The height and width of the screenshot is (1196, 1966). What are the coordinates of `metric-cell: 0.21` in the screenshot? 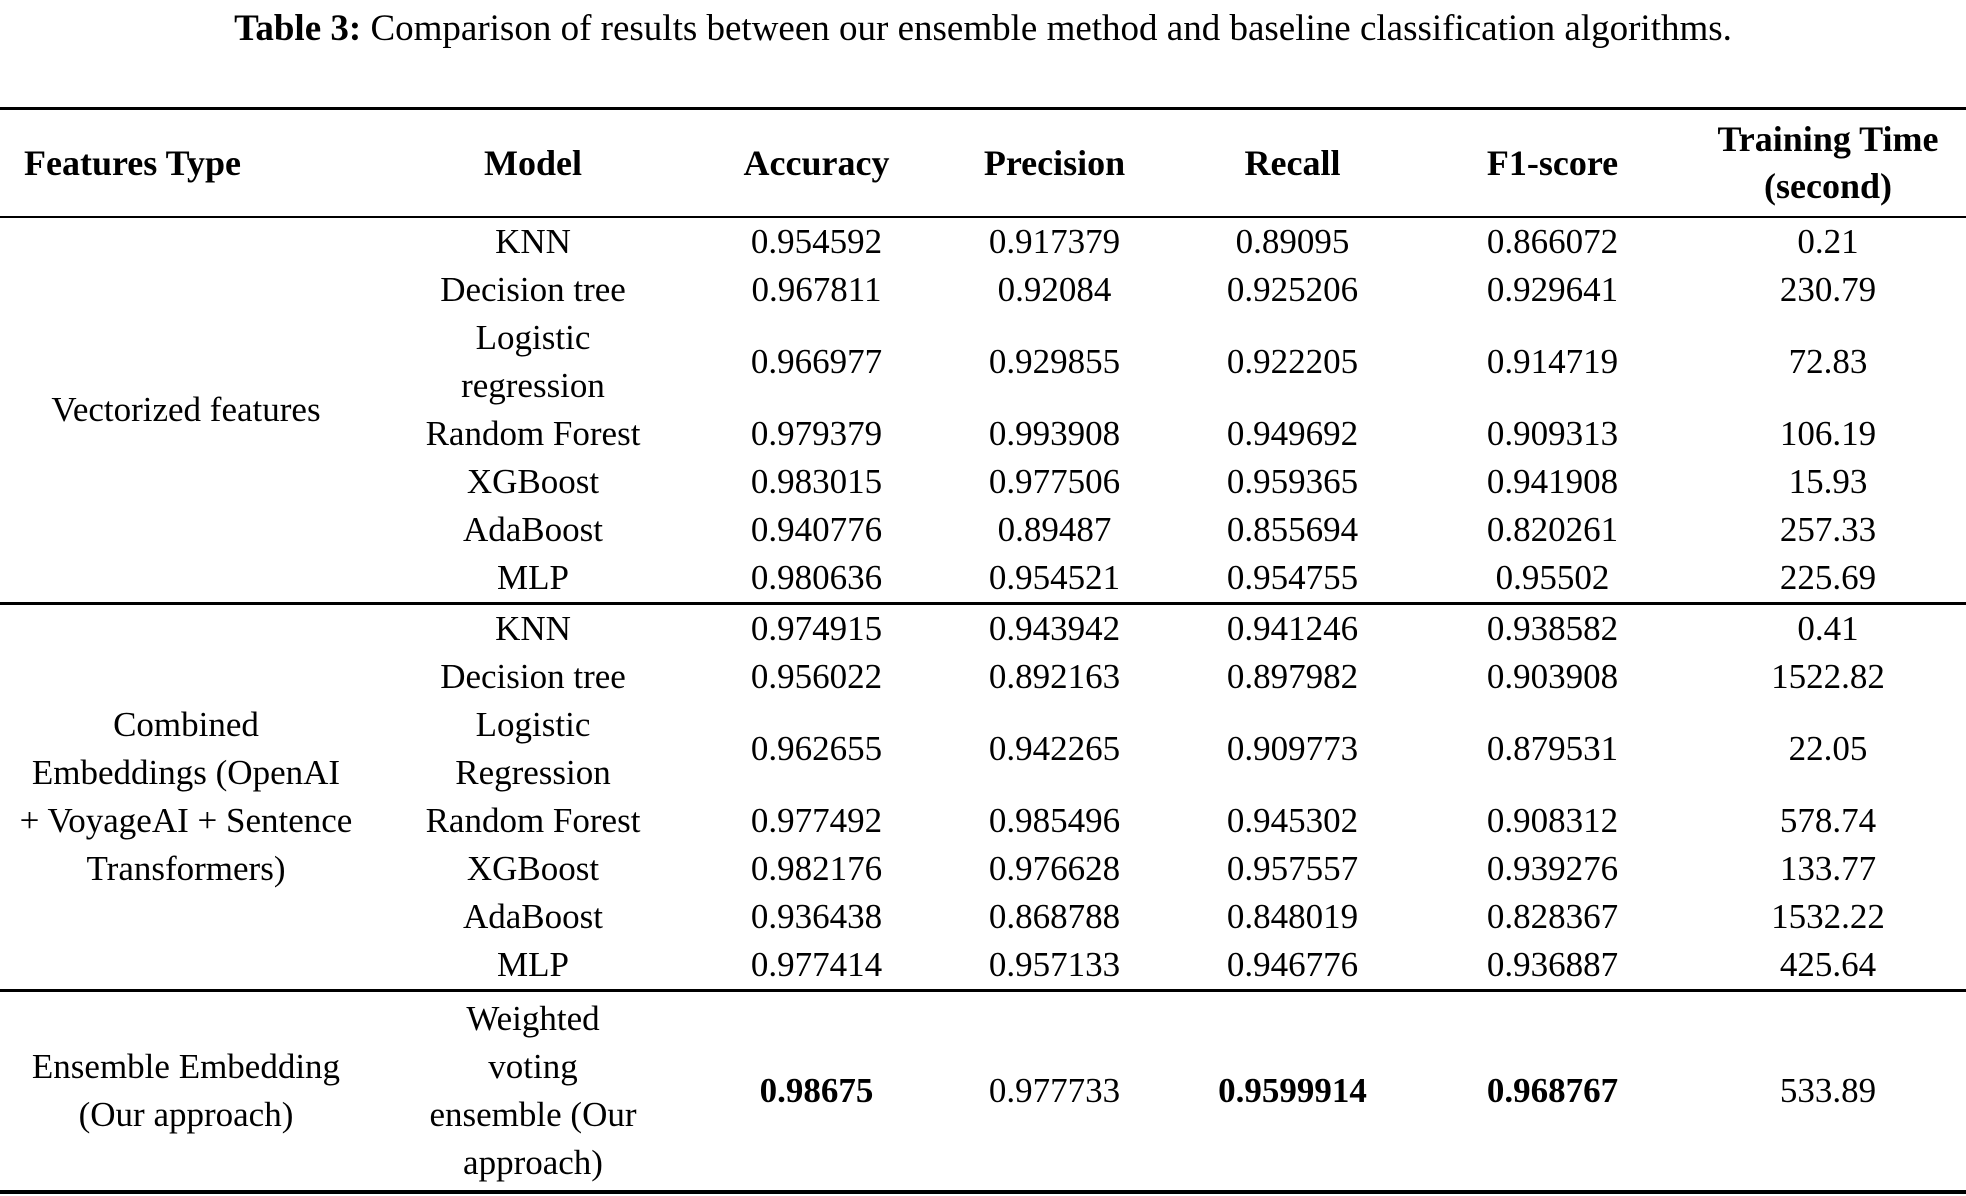 It's located at (1828, 241).